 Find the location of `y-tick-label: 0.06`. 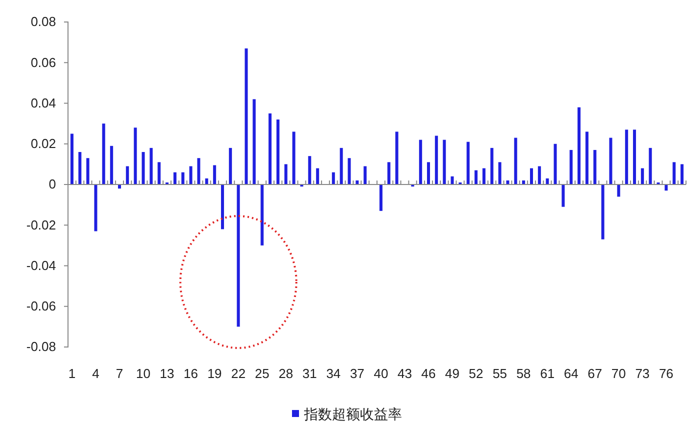

y-tick-label: 0.06 is located at coordinates (43, 62).